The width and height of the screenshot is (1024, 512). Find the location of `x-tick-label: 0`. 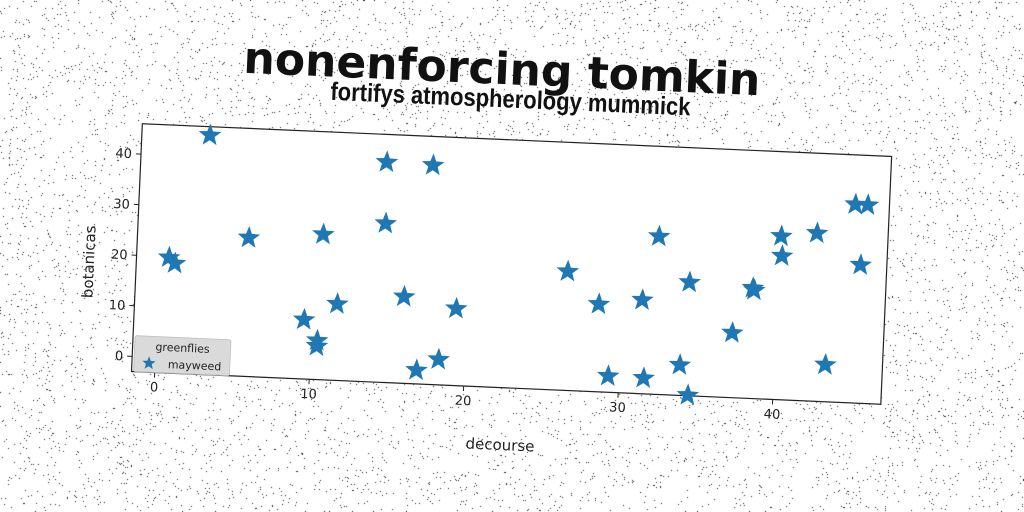

x-tick-label: 0 is located at coordinates (154, 387).